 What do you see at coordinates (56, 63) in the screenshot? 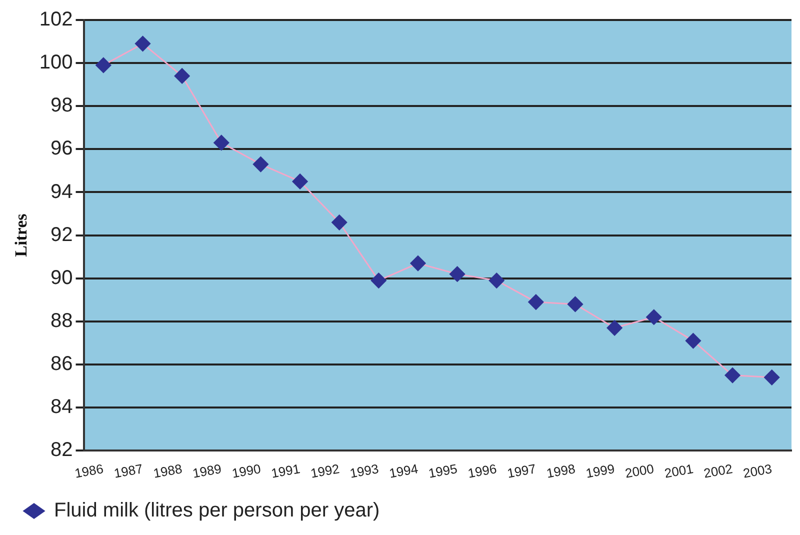
I see `y-tick-label: 100` at bounding box center [56, 63].